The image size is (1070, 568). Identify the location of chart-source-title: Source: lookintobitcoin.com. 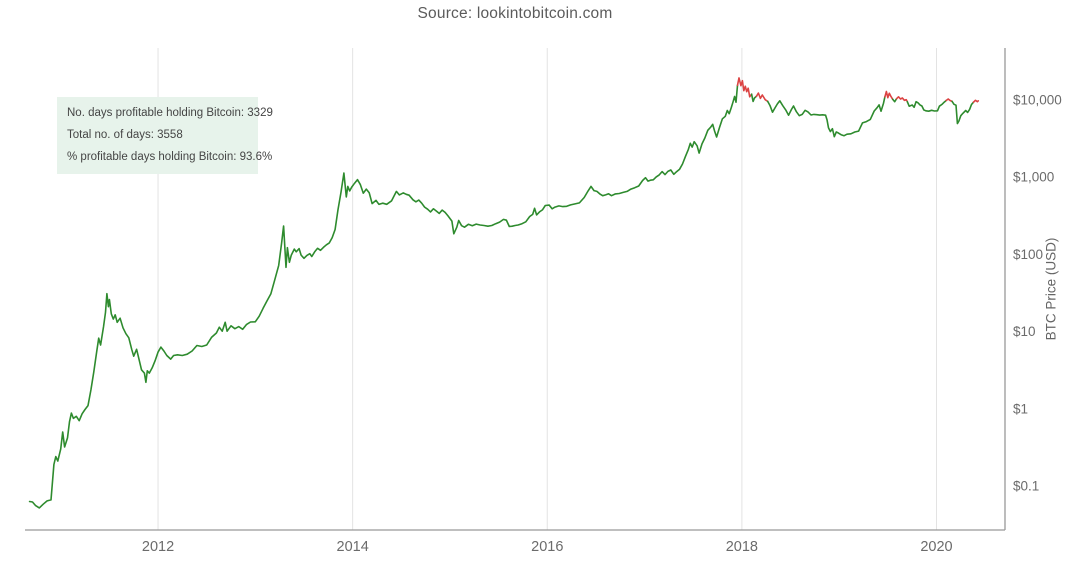
(515, 13).